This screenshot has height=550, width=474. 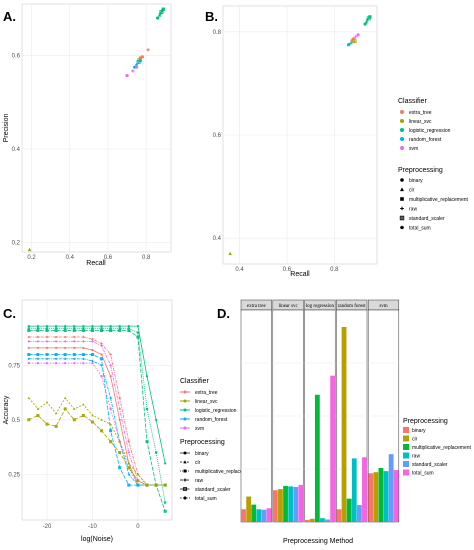 I want to click on panel-b-ticks: 0.4 0.6 0.8 0.4 0.6 0.8, so click(x=276, y=151).